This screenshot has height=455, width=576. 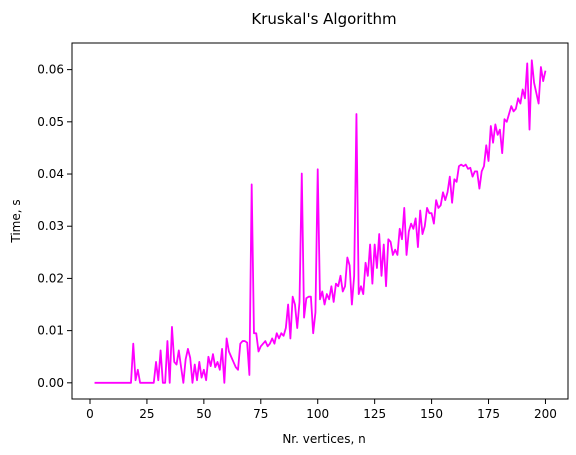 I want to click on x-axis-label: Nr. vertices, n, so click(x=323, y=439).